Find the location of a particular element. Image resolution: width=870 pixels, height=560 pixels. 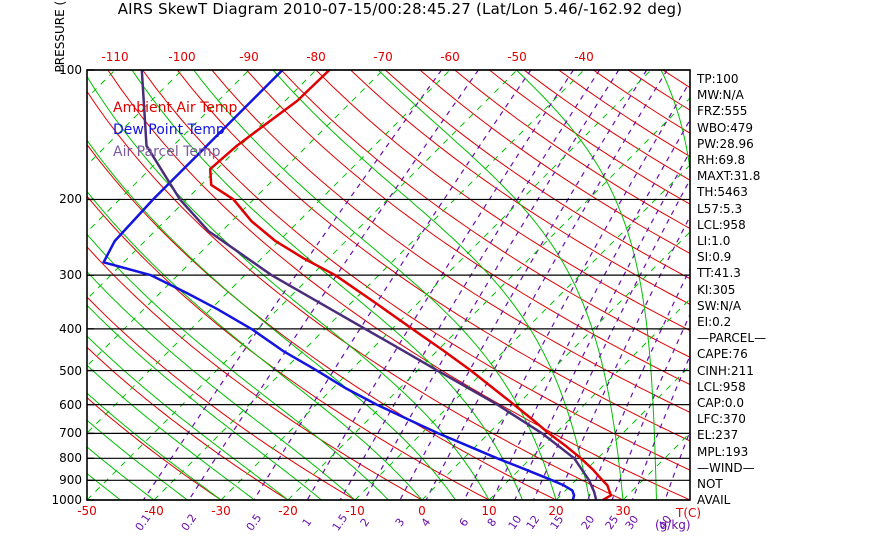

pressure-tick-200: 200 is located at coordinates (70, 199).